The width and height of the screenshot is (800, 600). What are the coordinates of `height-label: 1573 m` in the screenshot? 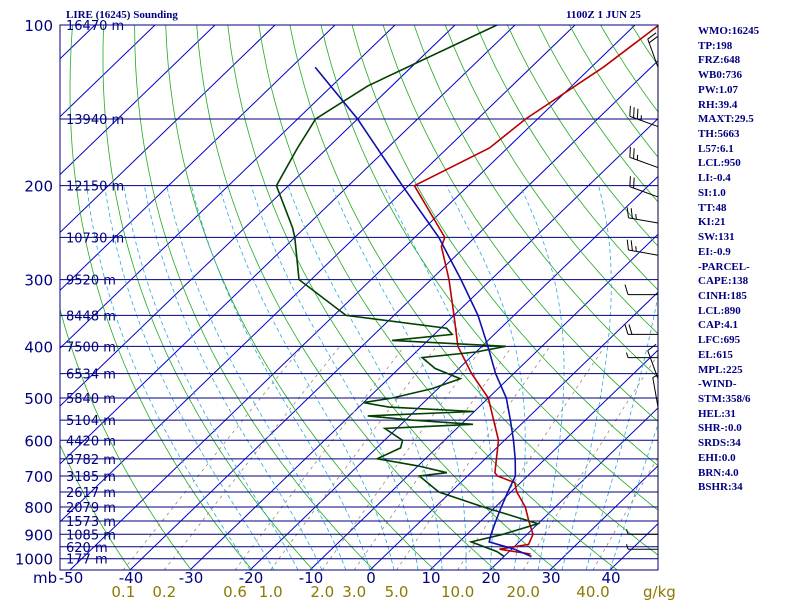 It's located at (91, 522).